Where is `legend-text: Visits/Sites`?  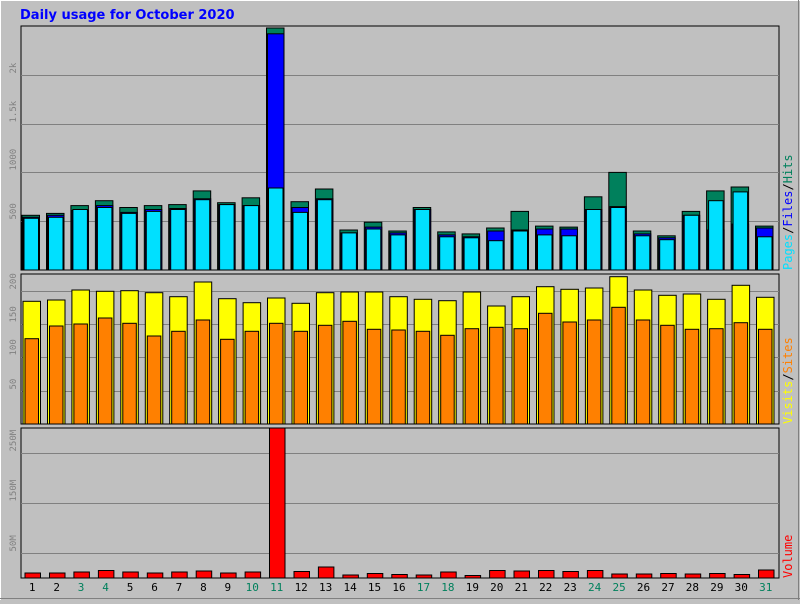 legend-text: Visits/Sites is located at coordinates (788, 380).